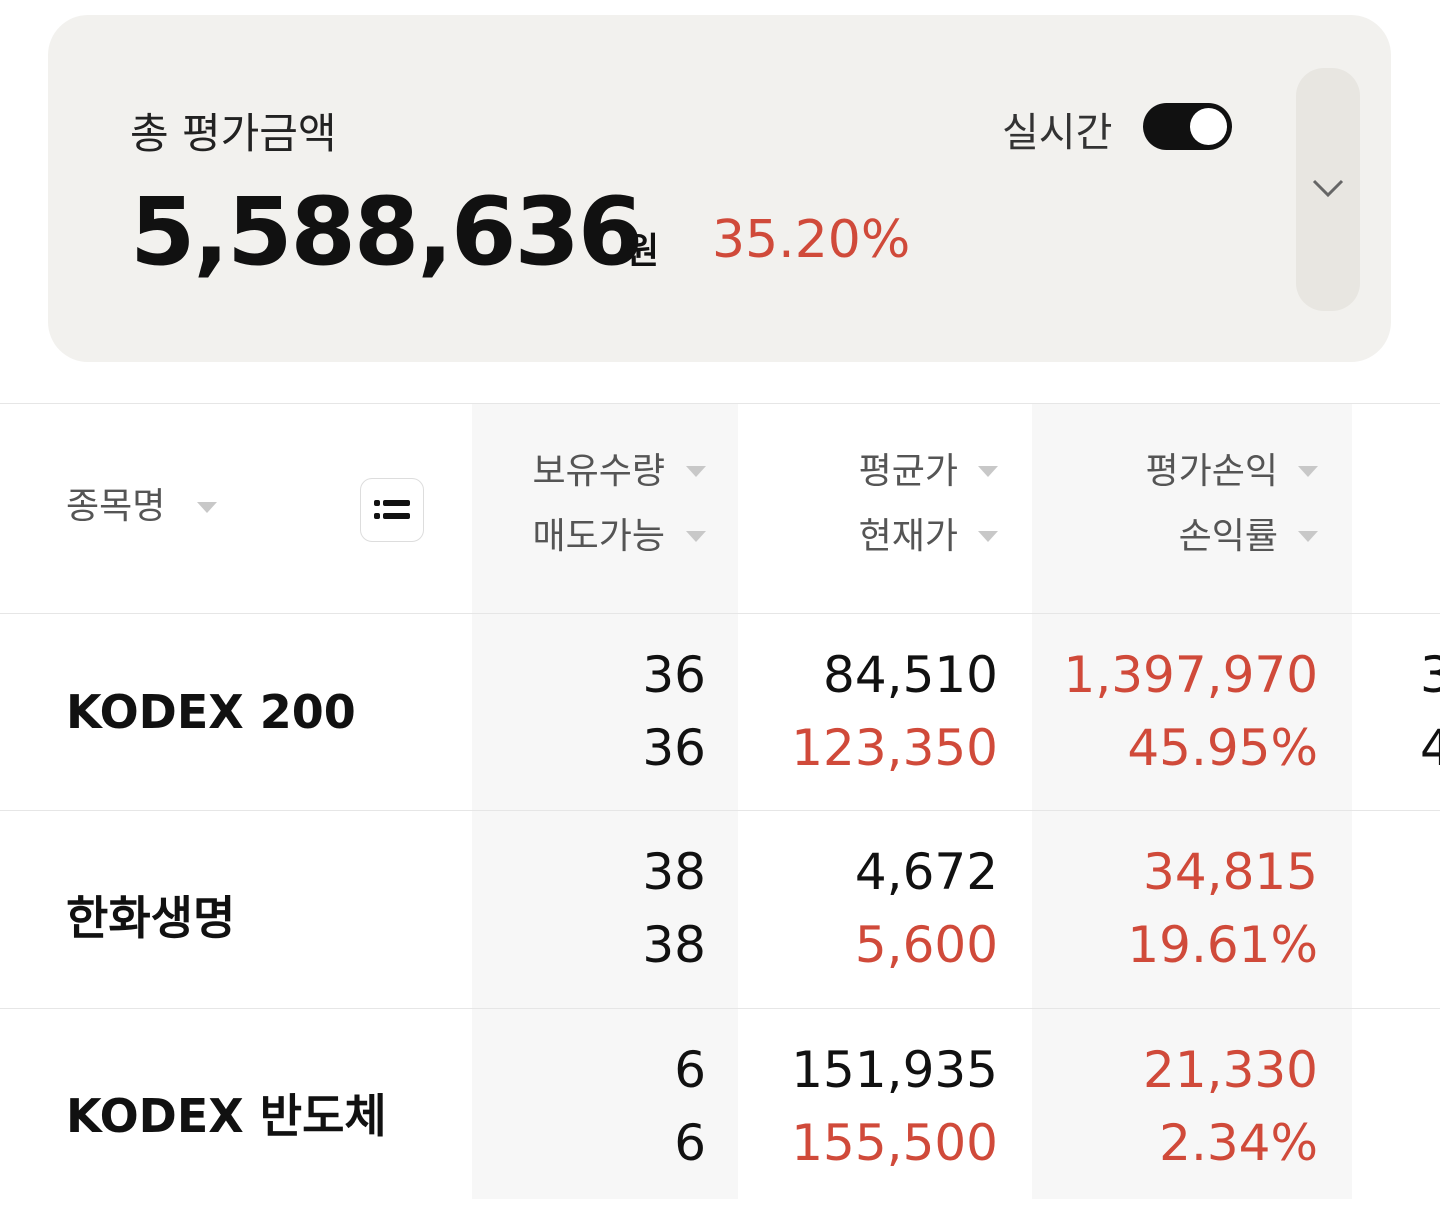 This screenshot has width=1440, height=1205. What do you see at coordinates (1430, 675) in the screenshot?
I see `clipped-value: 3` at bounding box center [1430, 675].